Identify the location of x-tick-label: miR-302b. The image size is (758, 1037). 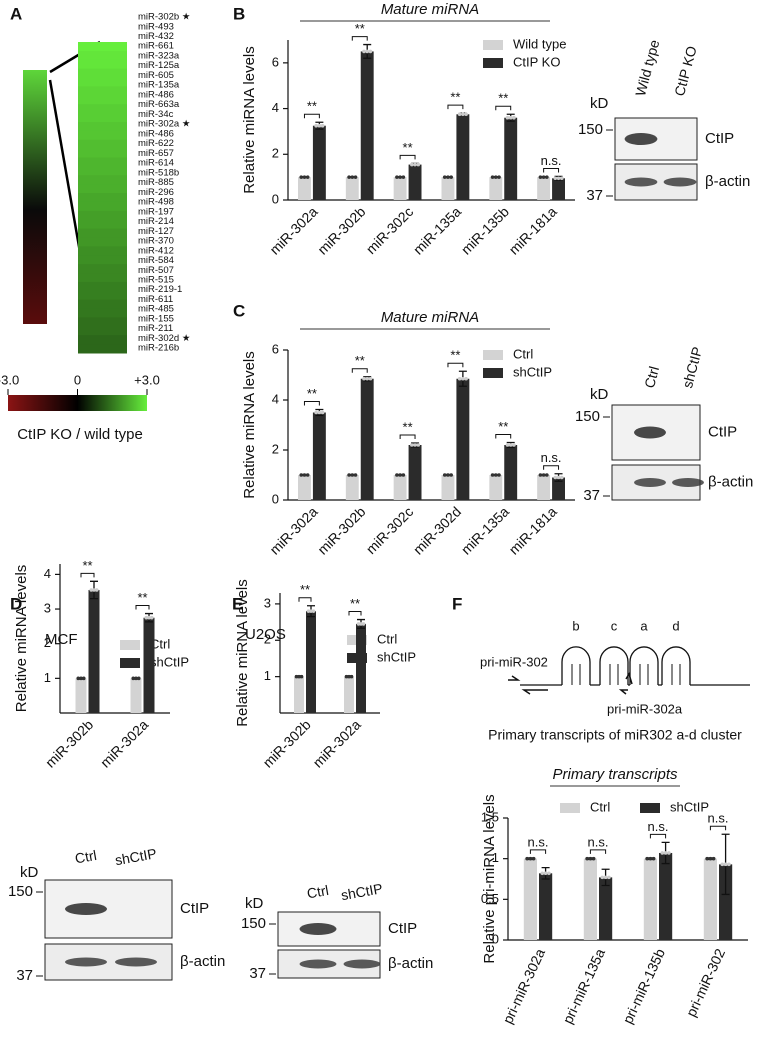
(341, 530).